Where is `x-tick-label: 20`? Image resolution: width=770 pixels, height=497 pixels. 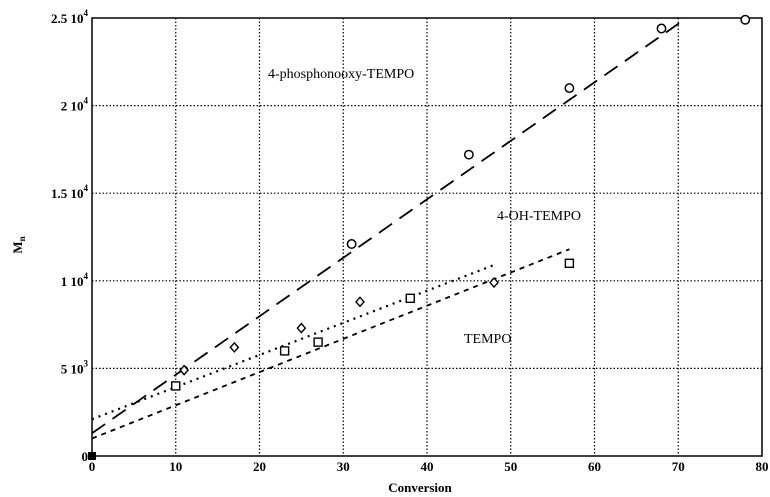
x-tick-label: 20 is located at coordinates (259, 466).